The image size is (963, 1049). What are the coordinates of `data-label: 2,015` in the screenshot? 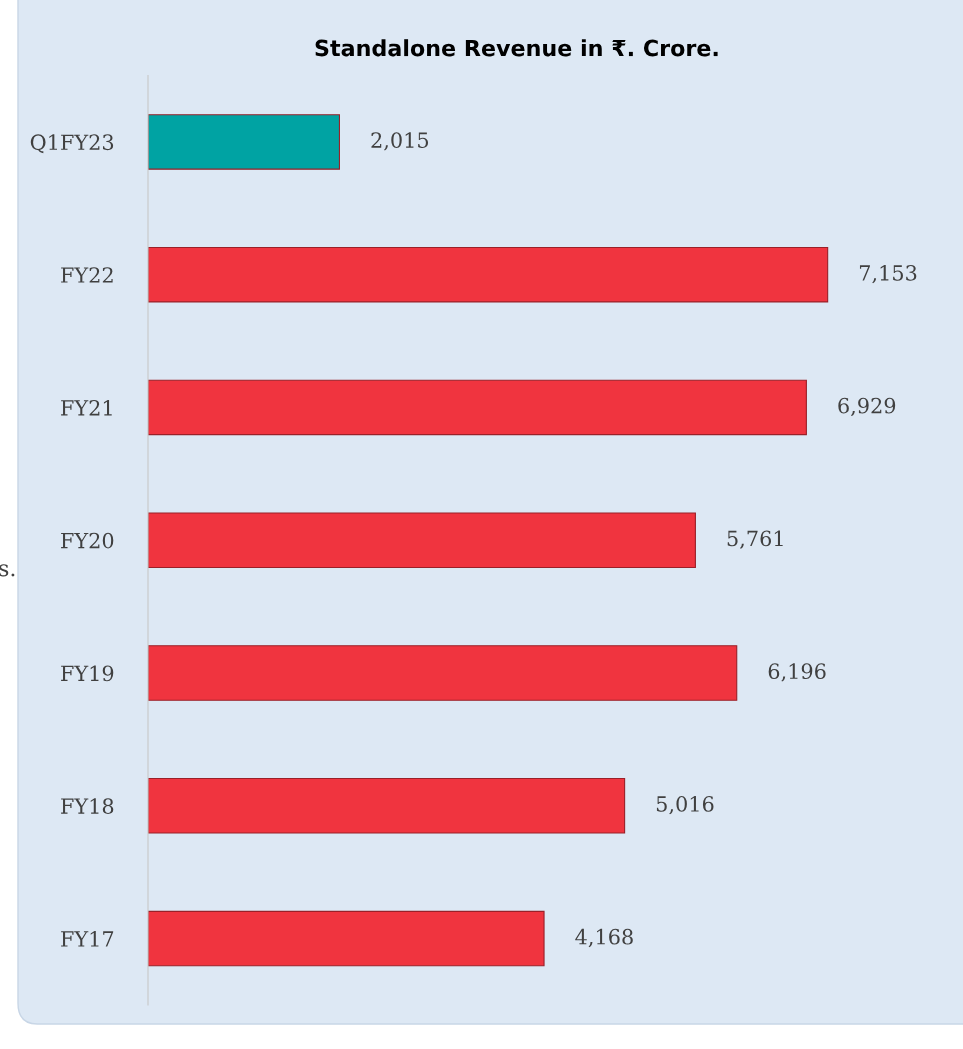 It's located at (400, 141).